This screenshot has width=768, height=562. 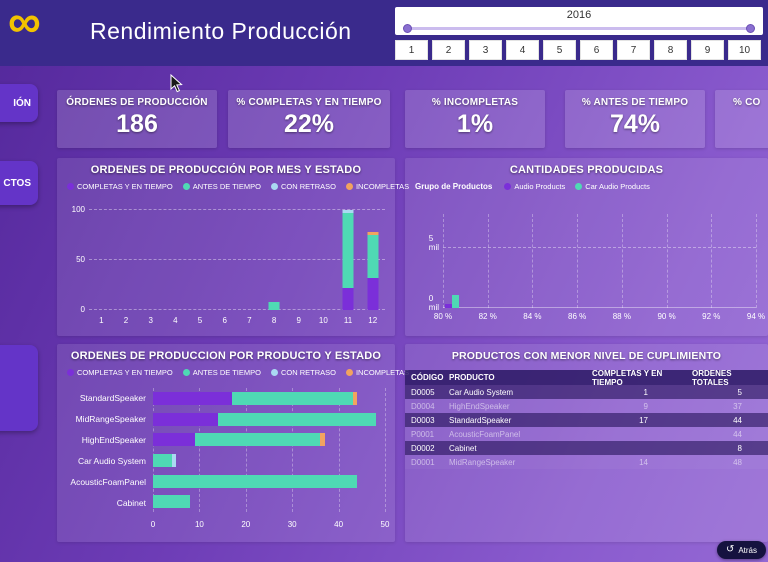 I want to click on bar-rows, so click(x=269, y=450).